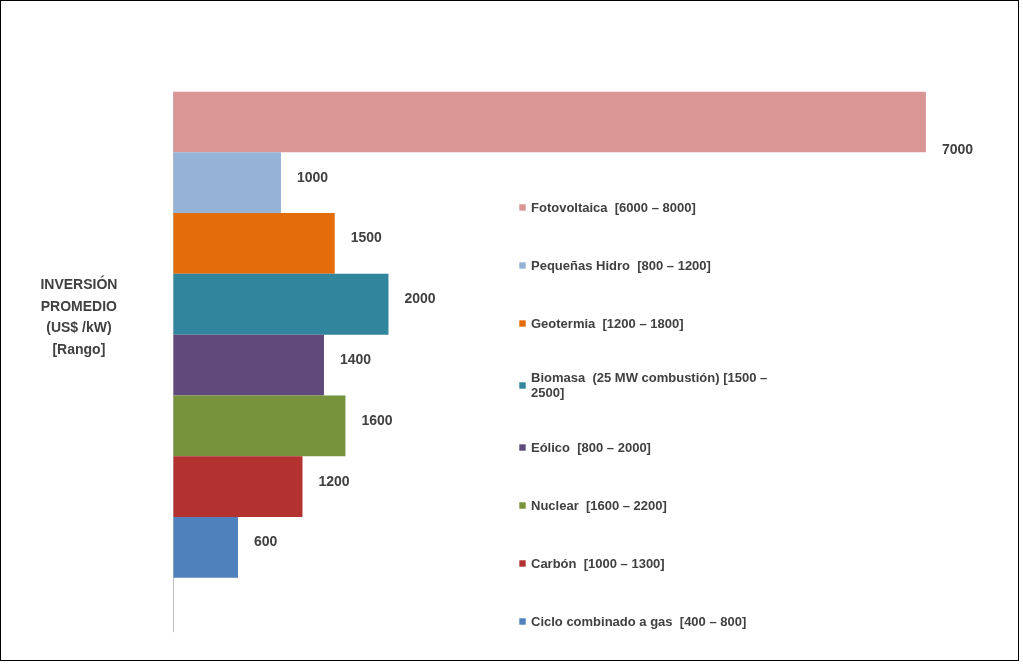  I want to click on data-label: 1200, so click(334, 480).